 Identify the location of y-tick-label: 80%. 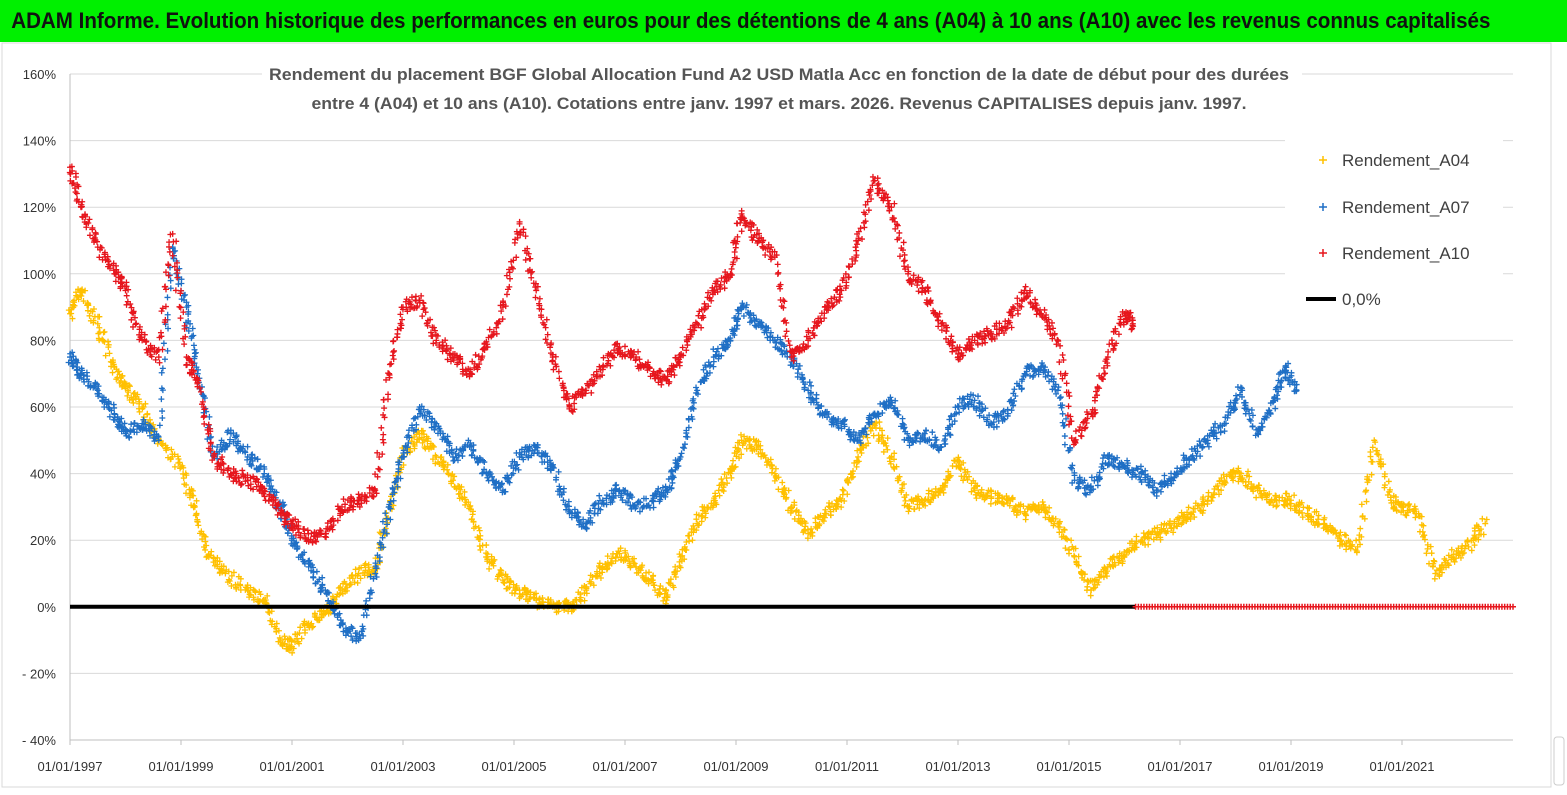
(43, 340).